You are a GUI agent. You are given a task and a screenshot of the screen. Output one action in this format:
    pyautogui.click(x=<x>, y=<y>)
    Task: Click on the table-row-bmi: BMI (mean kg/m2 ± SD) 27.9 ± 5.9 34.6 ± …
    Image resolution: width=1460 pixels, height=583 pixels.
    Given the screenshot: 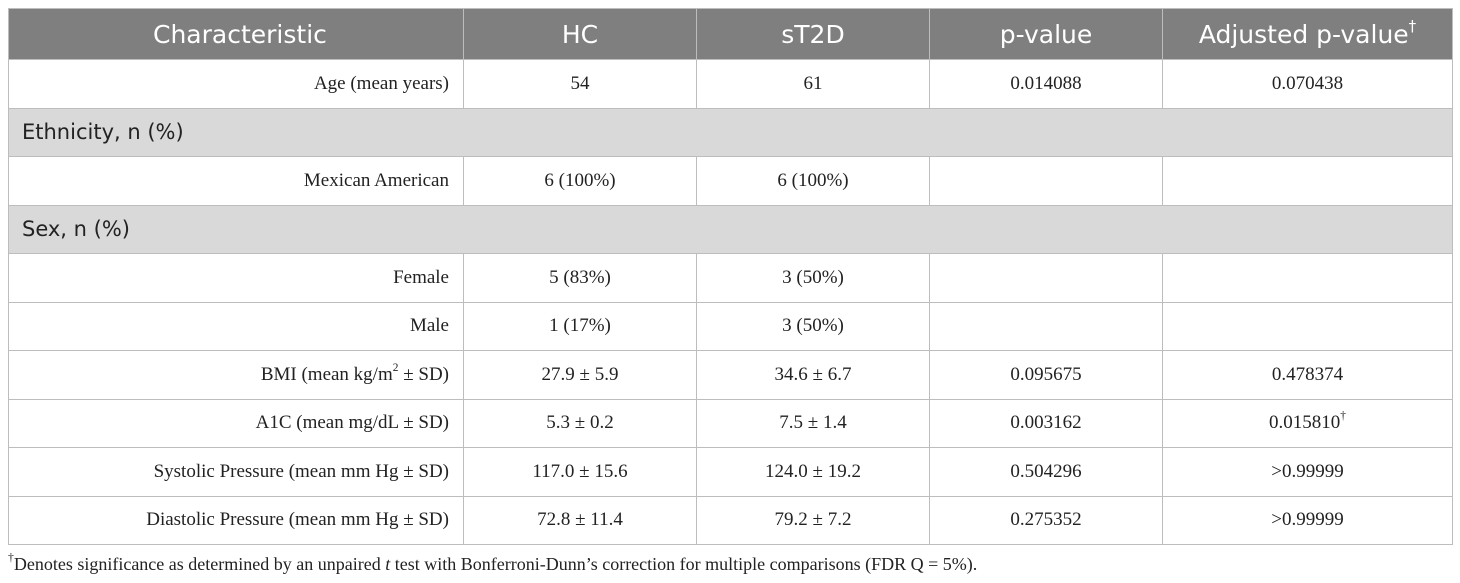 What is the action you would take?
    pyautogui.click(x=730, y=375)
    